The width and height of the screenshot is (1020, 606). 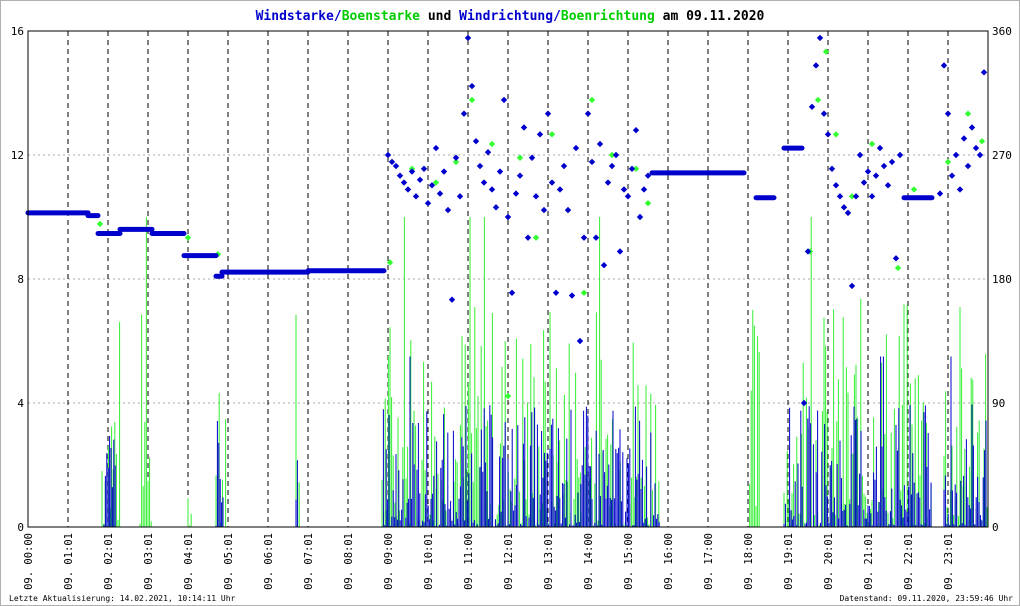 What do you see at coordinates (109, 561) in the screenshot?
I see `x-tick-label: 09. 02:01` at bounding box center [109, 561].